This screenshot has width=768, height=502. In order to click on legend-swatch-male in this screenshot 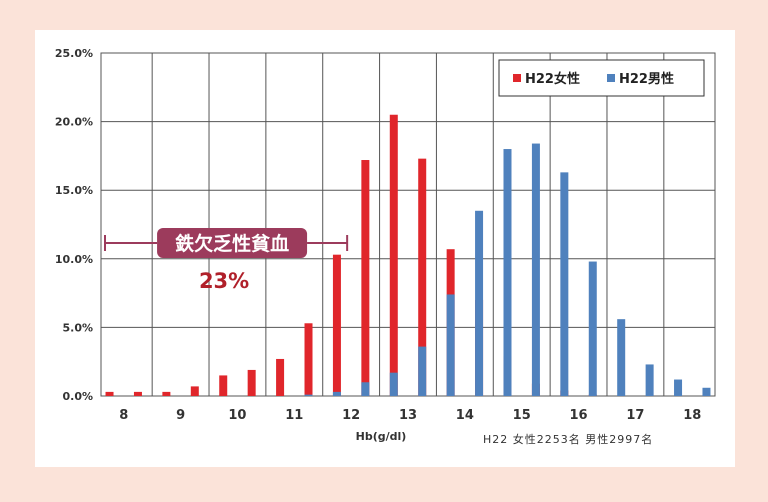, I will do `click(611, 78)`.